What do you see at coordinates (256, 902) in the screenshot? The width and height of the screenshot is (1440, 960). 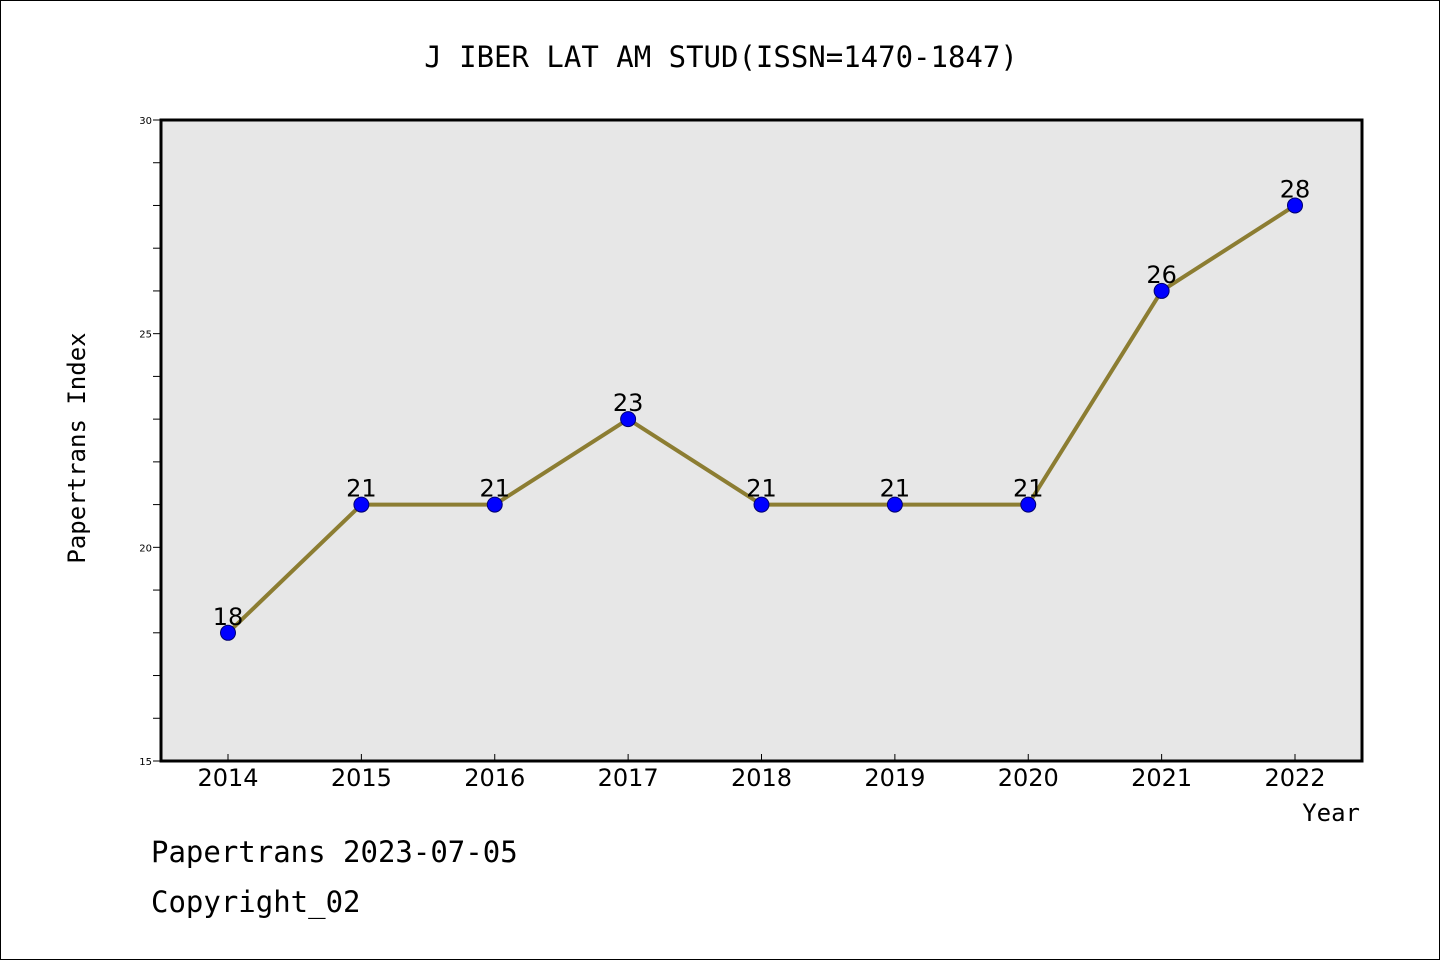 I see `footer-copyright: Copyright_02` at bounding box center [256, 902].